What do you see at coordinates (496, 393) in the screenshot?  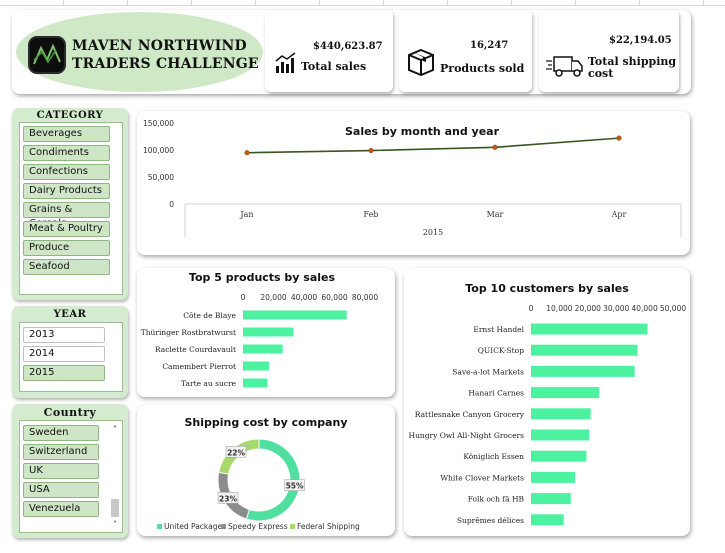 I see `category-label: Hanari Carnes` at bounding box center [496, 393].